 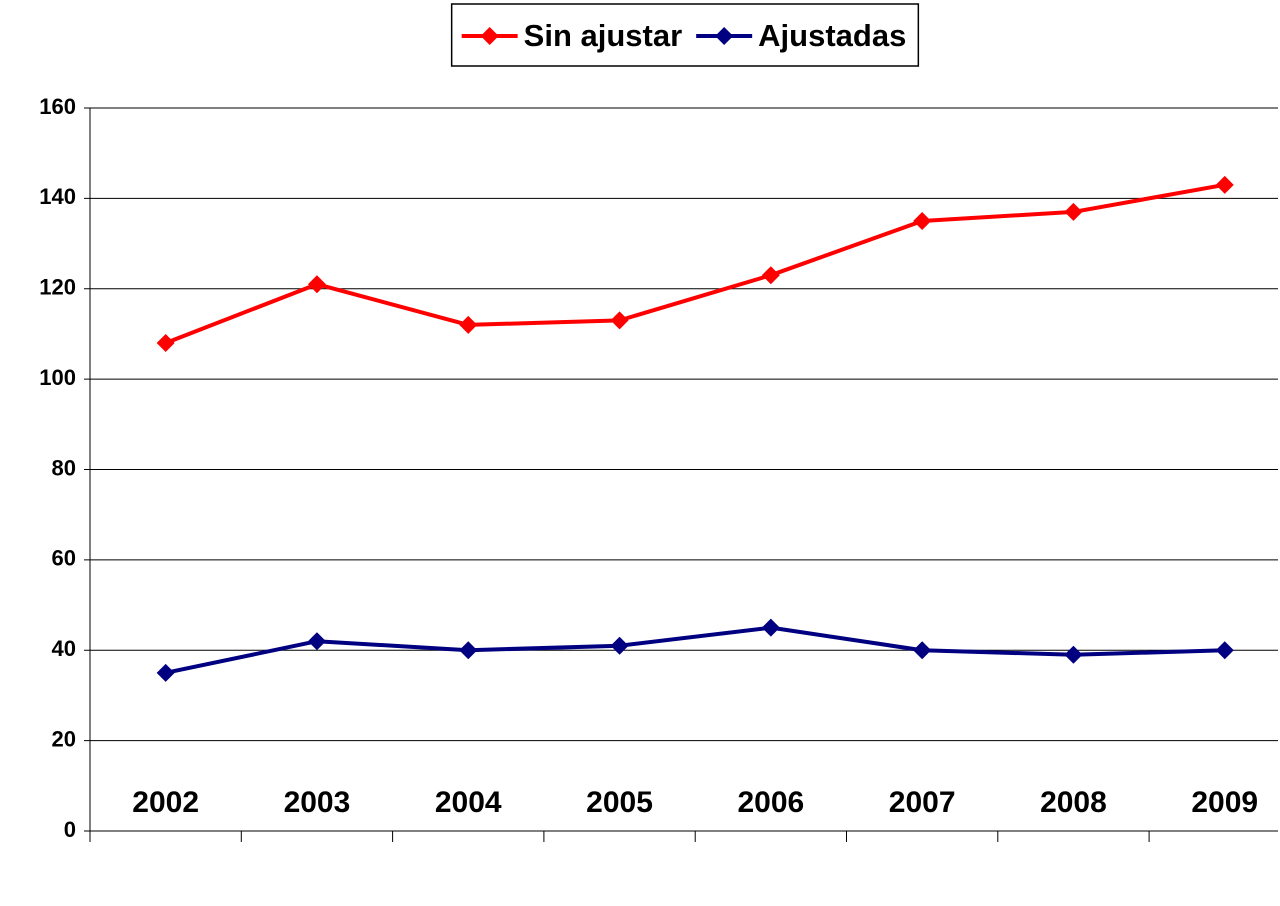 I want to click on x-tick-label: 2002, so click(x=165, y=802).